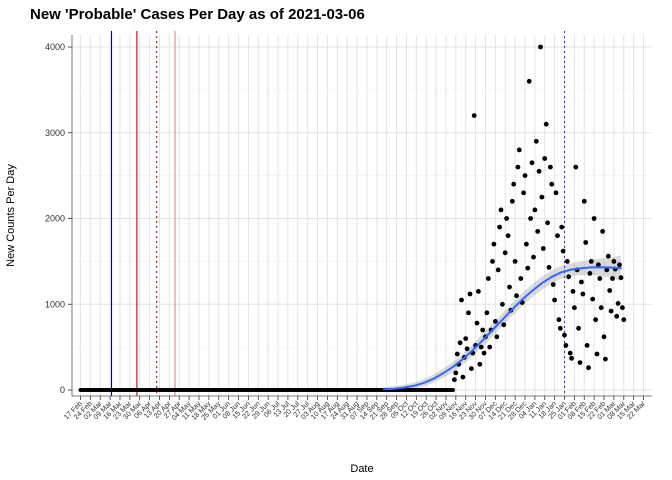 This screenshot has height=480, width=672. Describe the element at coordinates (55, 47) in the screenshot. I see `y-tick-label: 4000` at that location.